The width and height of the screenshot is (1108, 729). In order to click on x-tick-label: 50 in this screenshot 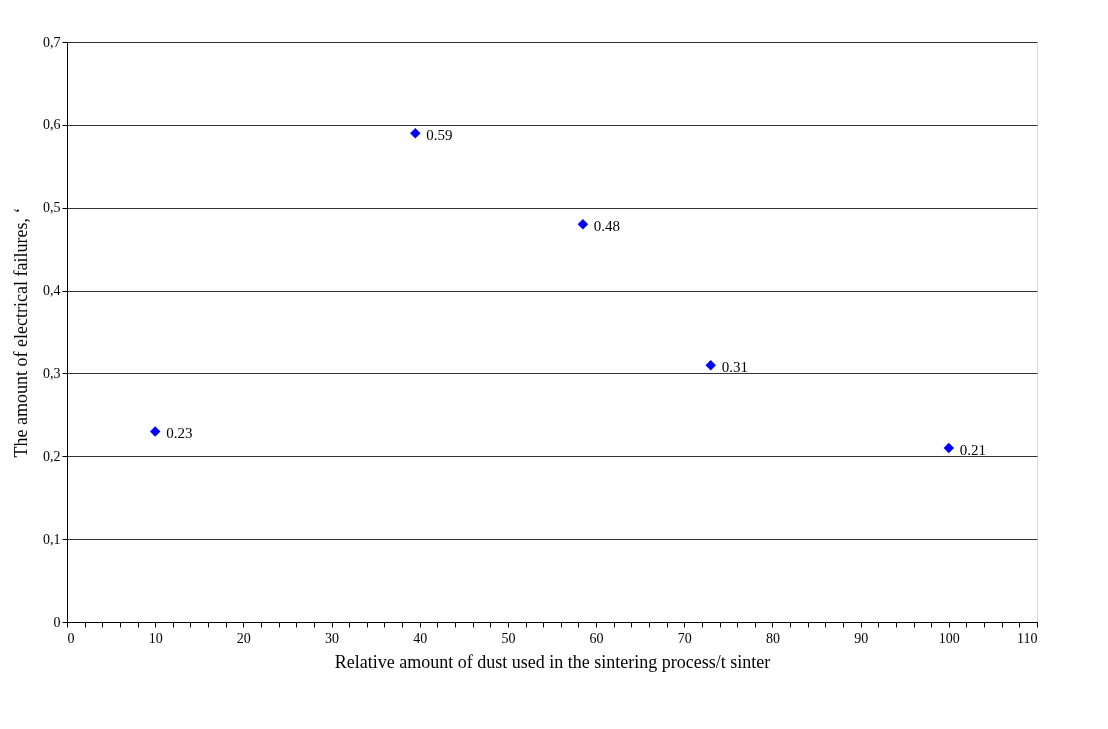, I will do `click(508, 638)`.